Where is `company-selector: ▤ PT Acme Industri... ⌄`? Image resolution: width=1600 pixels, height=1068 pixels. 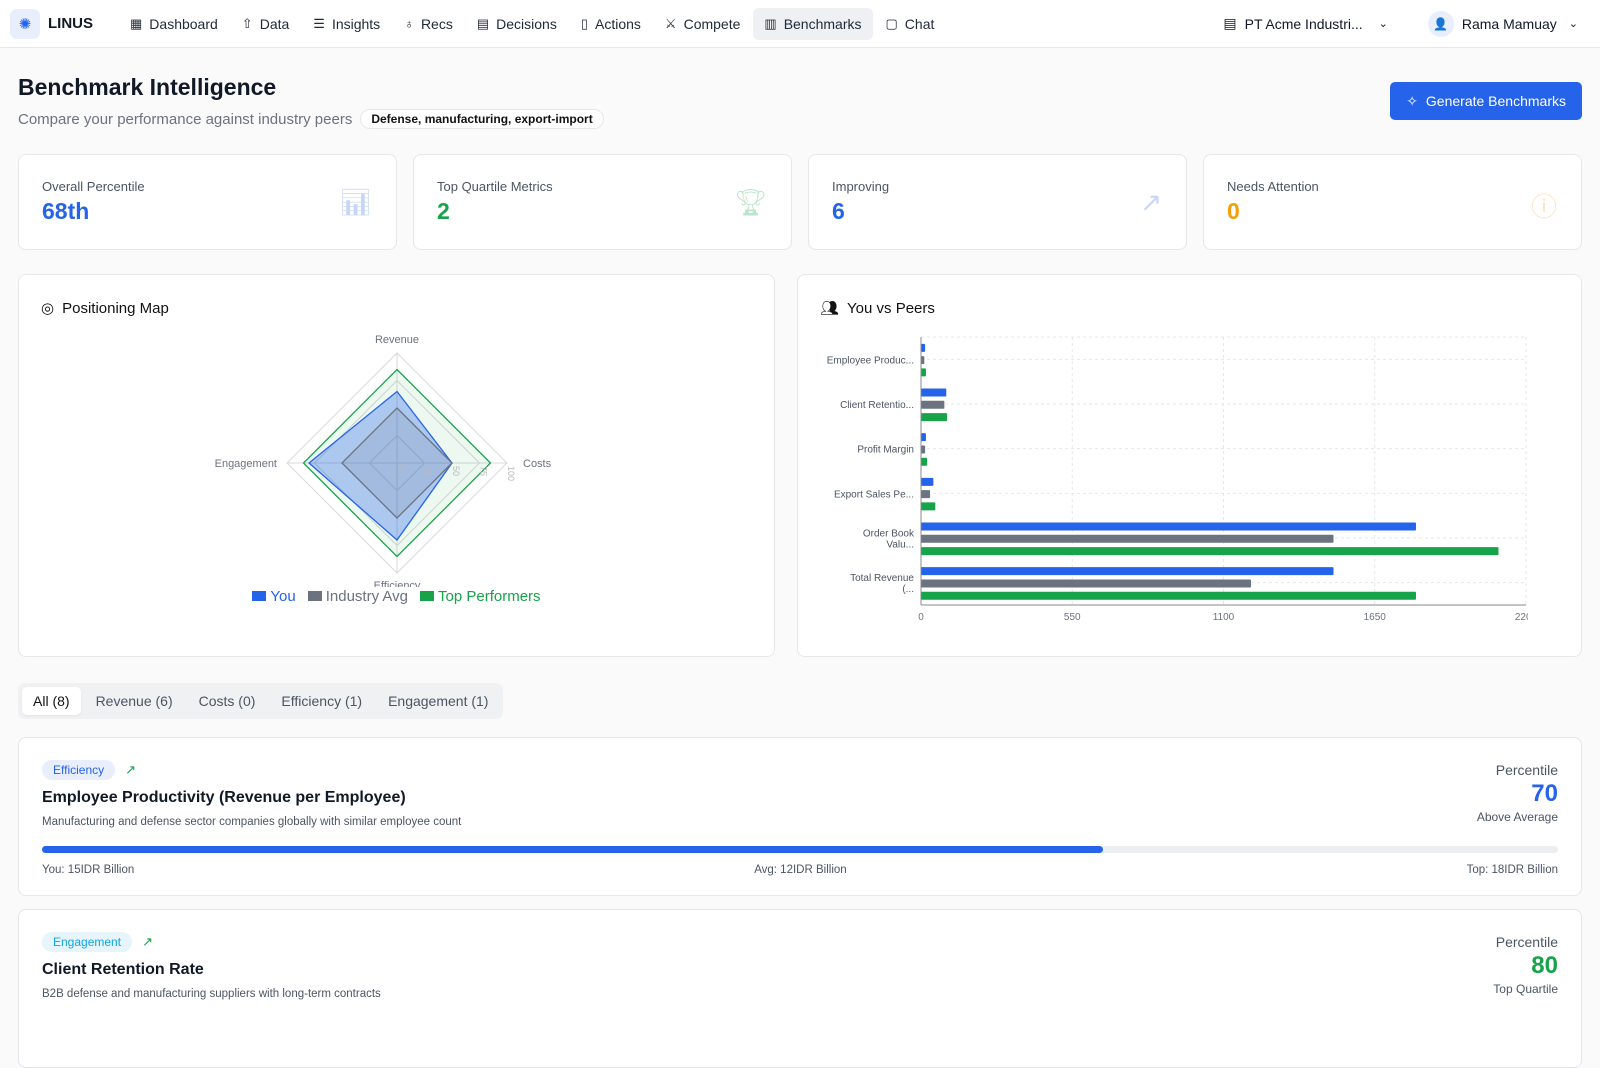
company-selector: ▤ PT Acme Industri... ⌄ is located at coordinates (1305, 23).